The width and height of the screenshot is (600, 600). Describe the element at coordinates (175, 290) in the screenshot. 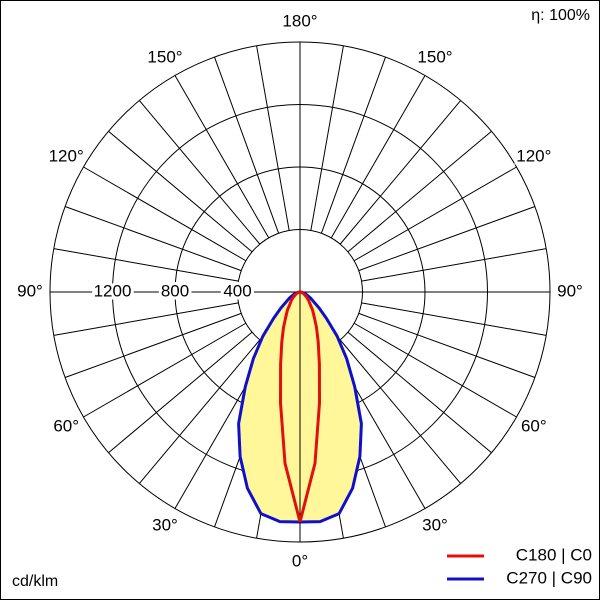

I see `r-tick-label: 800` at that location.